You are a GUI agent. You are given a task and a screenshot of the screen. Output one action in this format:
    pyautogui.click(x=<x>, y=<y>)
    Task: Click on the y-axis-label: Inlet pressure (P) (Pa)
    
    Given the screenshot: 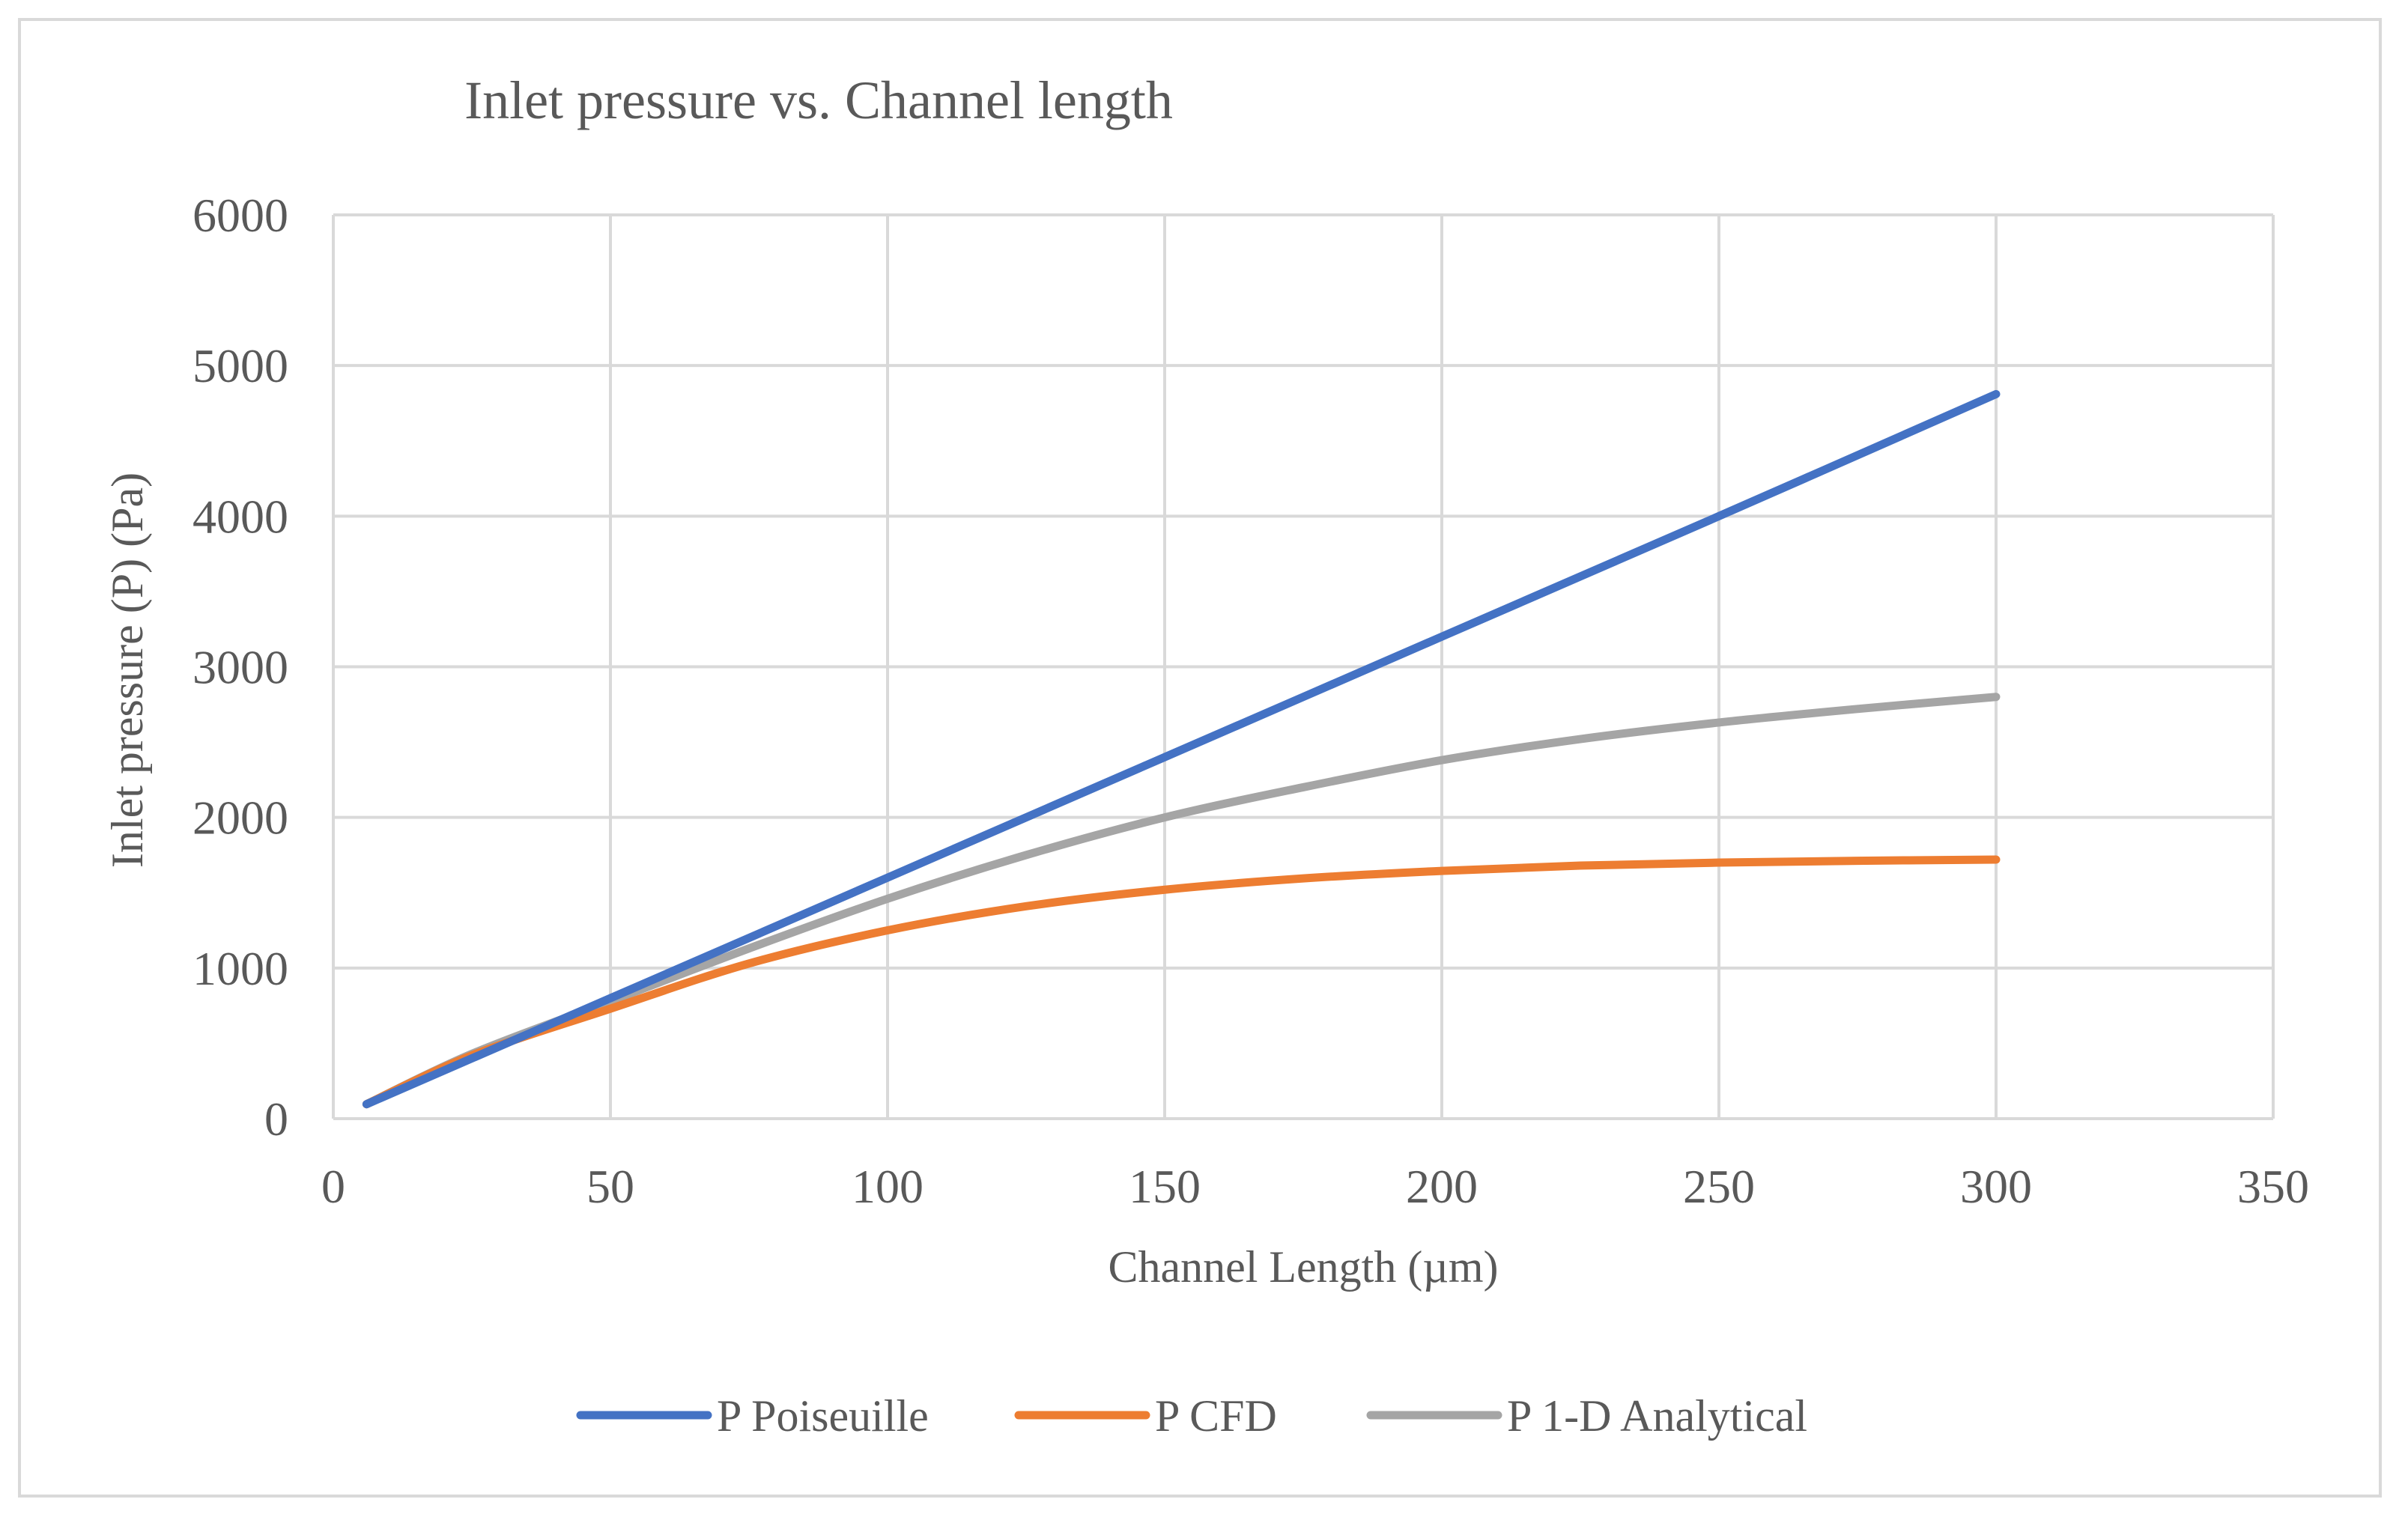 What is the action you would take?
    pyautogui.click(x=127, y=670)
    